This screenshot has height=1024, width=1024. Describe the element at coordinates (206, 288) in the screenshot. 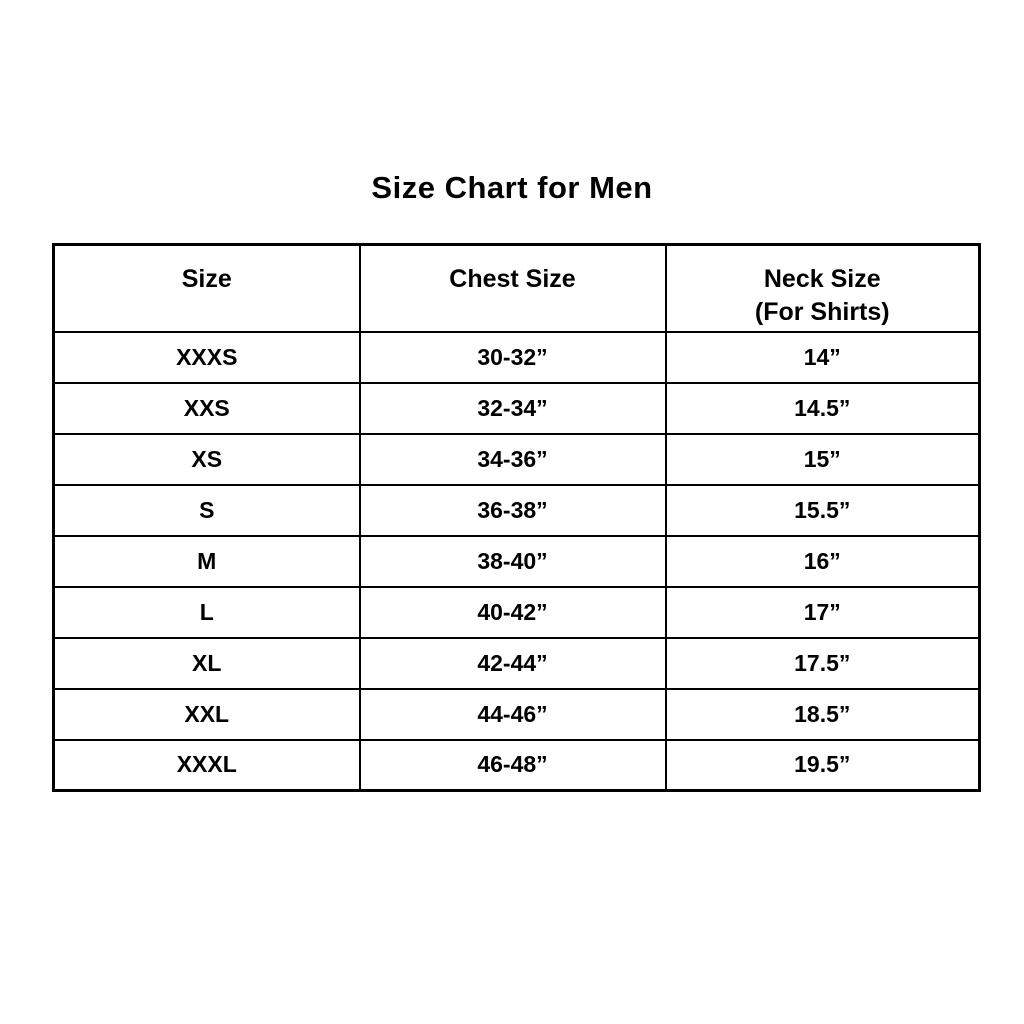

I see `column-header-size: Size` at that location.